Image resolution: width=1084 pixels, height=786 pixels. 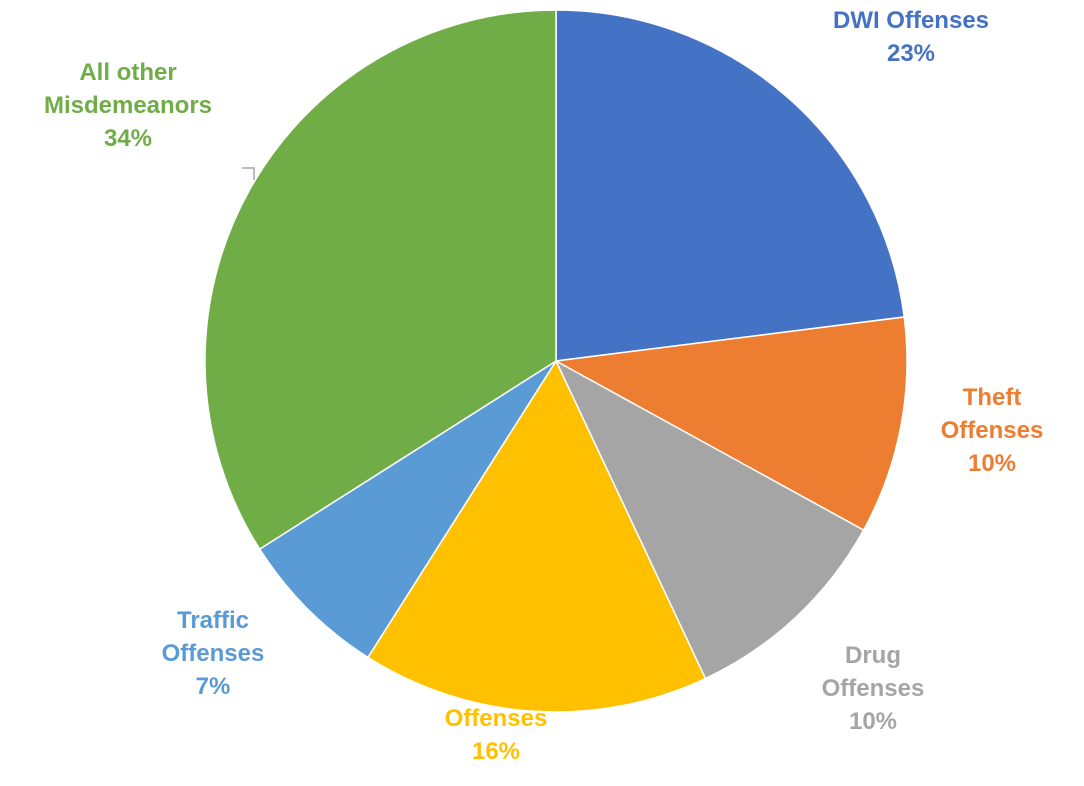 I want to click on leader-lines, so click(x=248, y=173).